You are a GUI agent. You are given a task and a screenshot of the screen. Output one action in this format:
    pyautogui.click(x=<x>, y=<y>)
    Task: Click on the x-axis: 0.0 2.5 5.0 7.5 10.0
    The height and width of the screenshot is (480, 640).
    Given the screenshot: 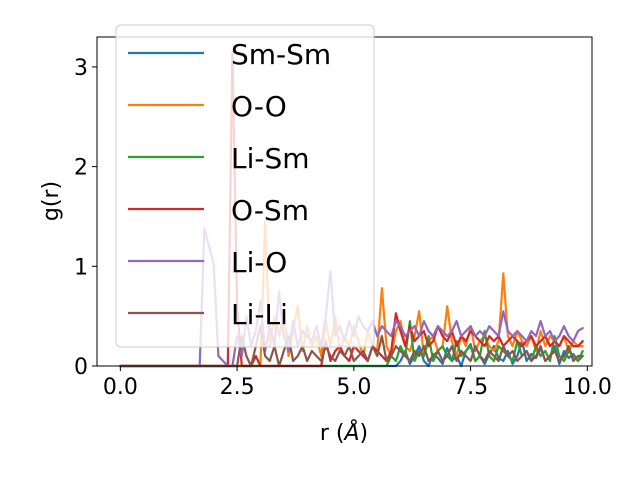 What is the action you would take?
    pyautogui.click(x=357, y=383)
    